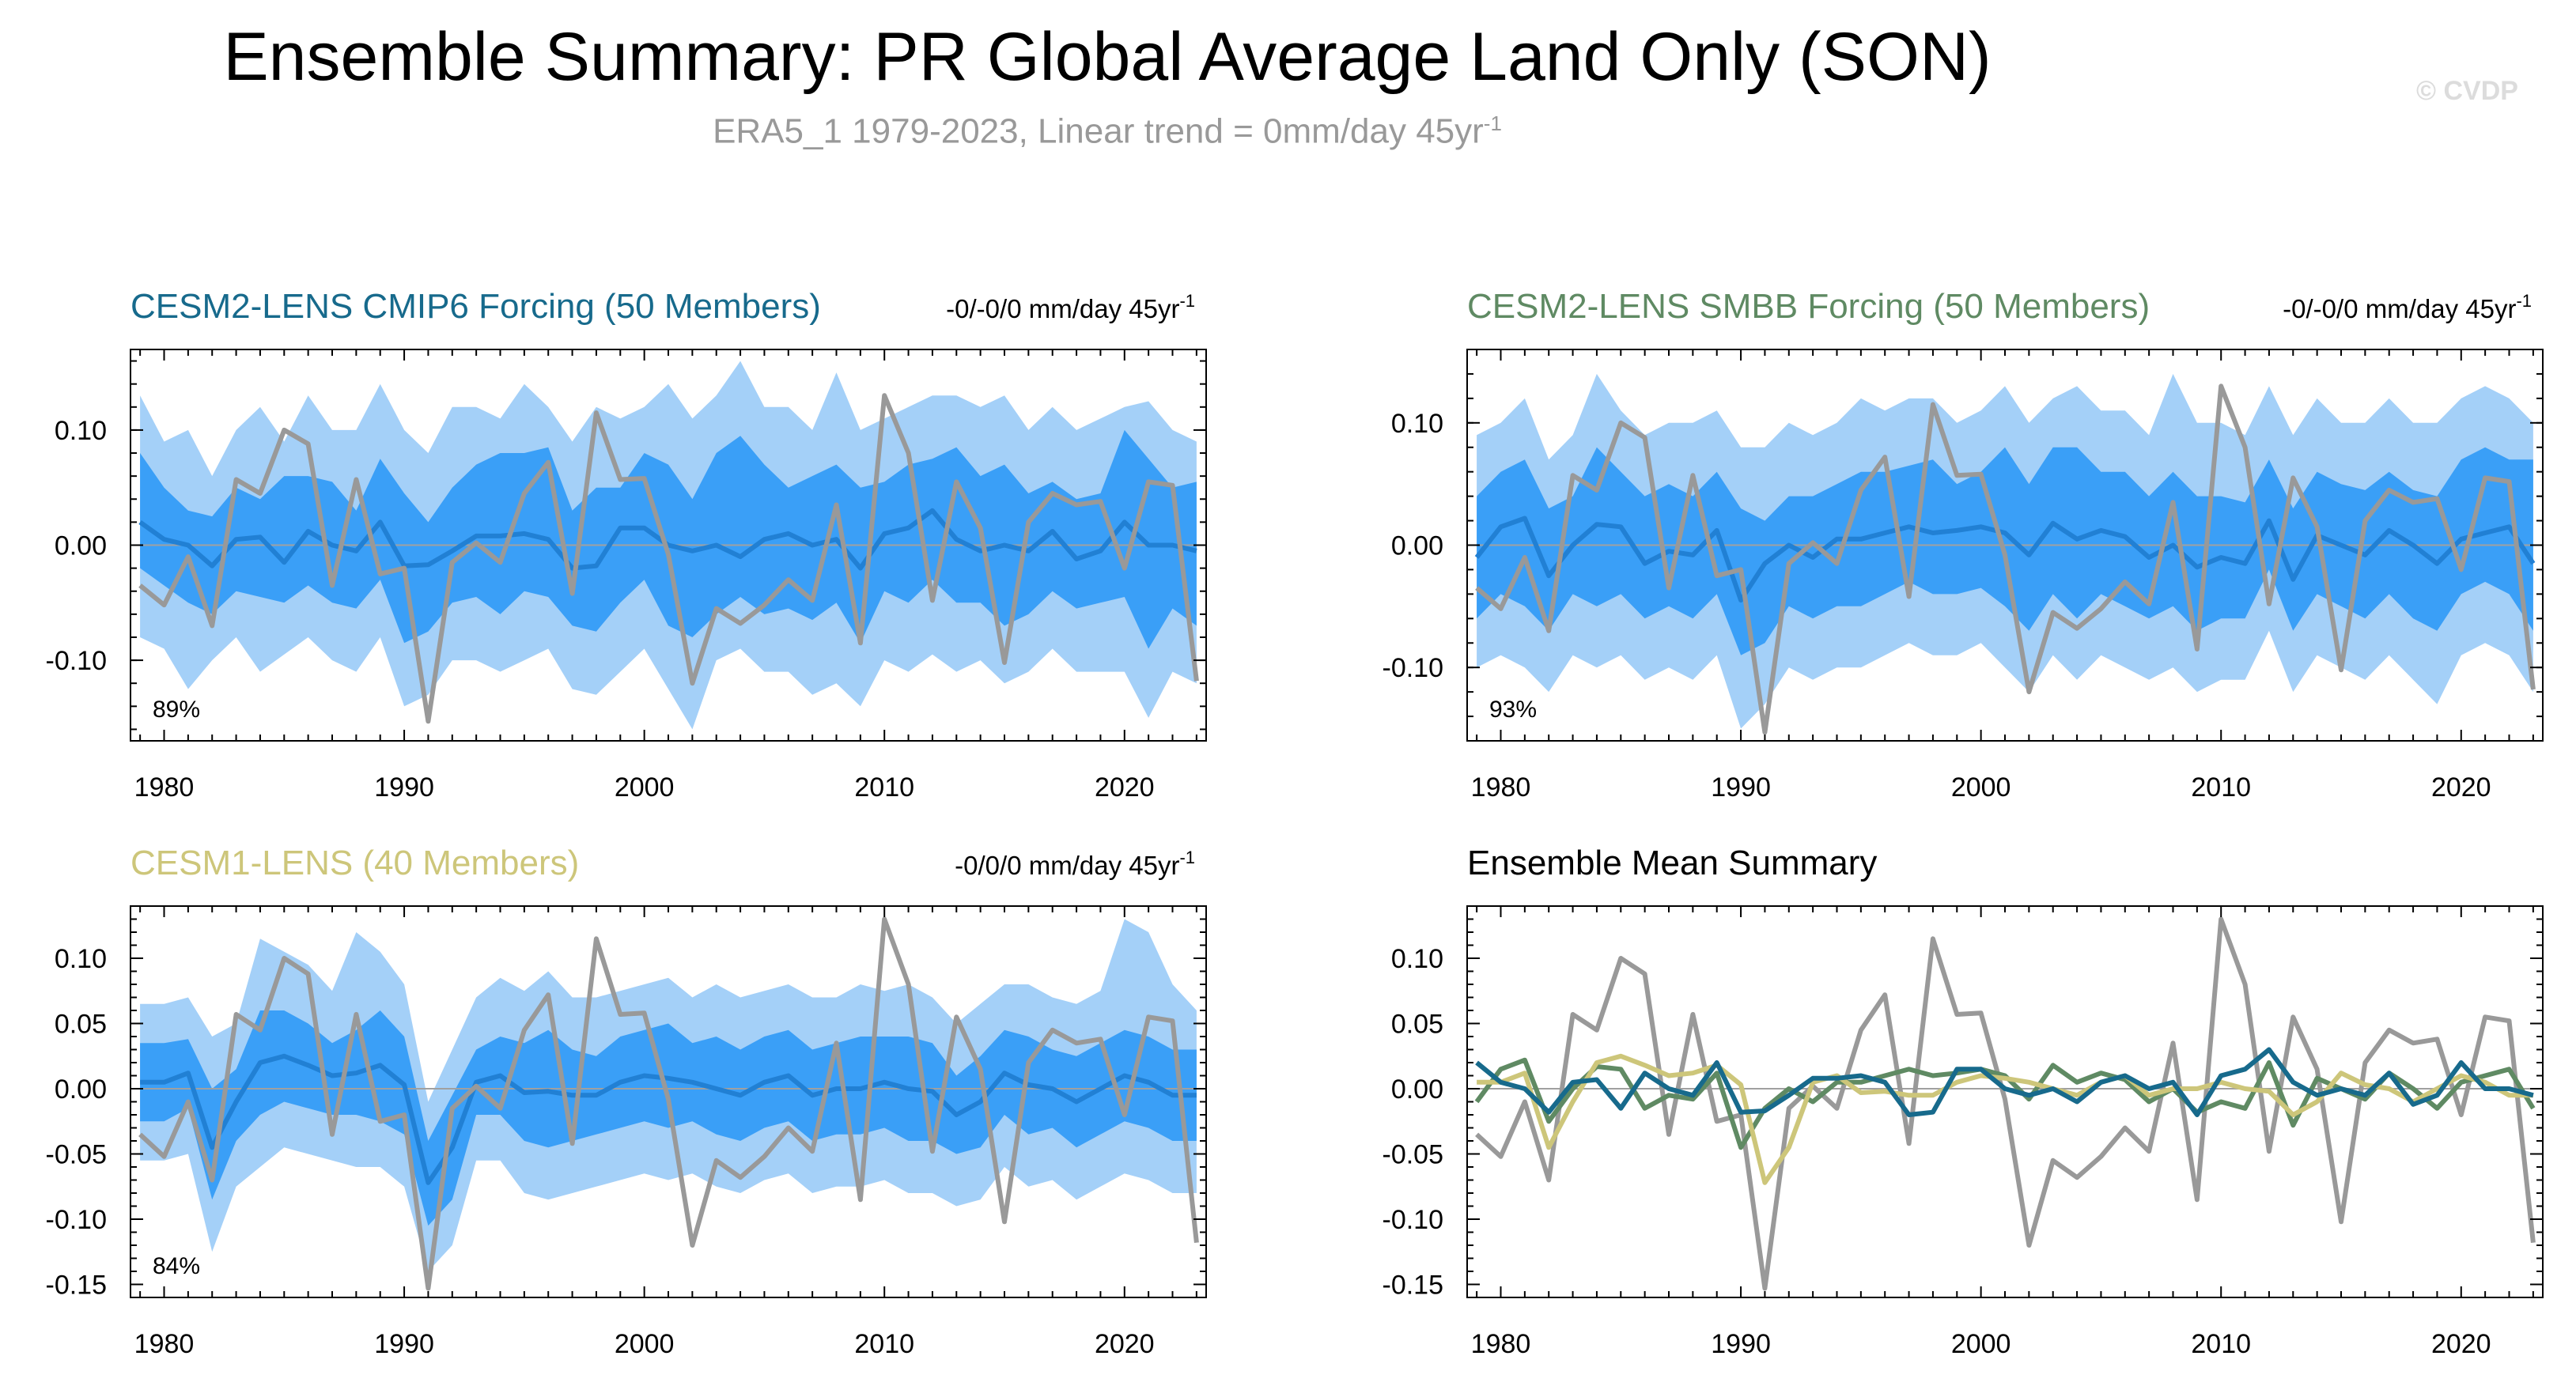 This screenshot has width=2576, height=1386. I want to click on panel-title: CESM2-LENS CMIP6 Forcing (50 Members), so click(476, 306).